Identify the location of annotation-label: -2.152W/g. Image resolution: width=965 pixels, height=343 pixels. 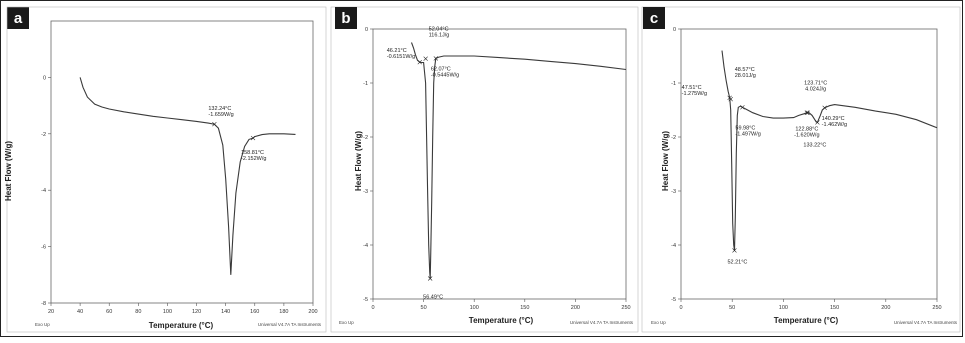
(253, 159).